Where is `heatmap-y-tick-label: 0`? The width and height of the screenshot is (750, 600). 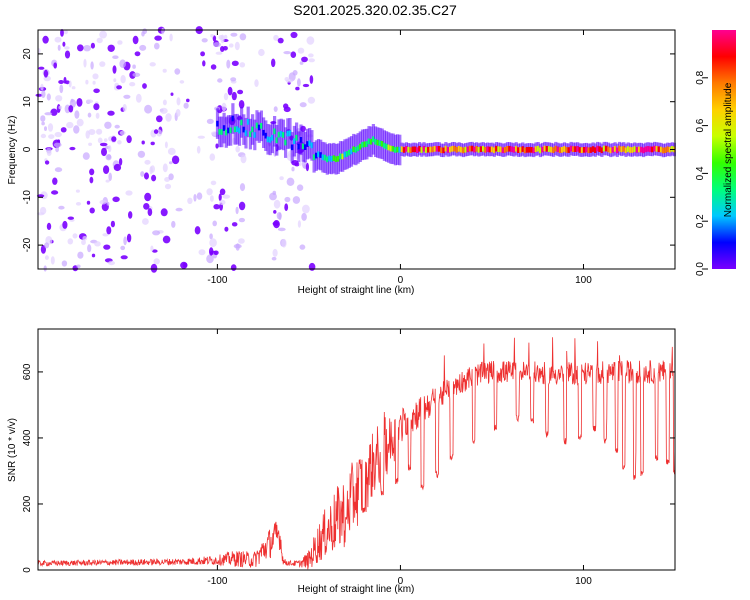 heatmap-y-tick-label: 0 is located at coordinates (27, 149).